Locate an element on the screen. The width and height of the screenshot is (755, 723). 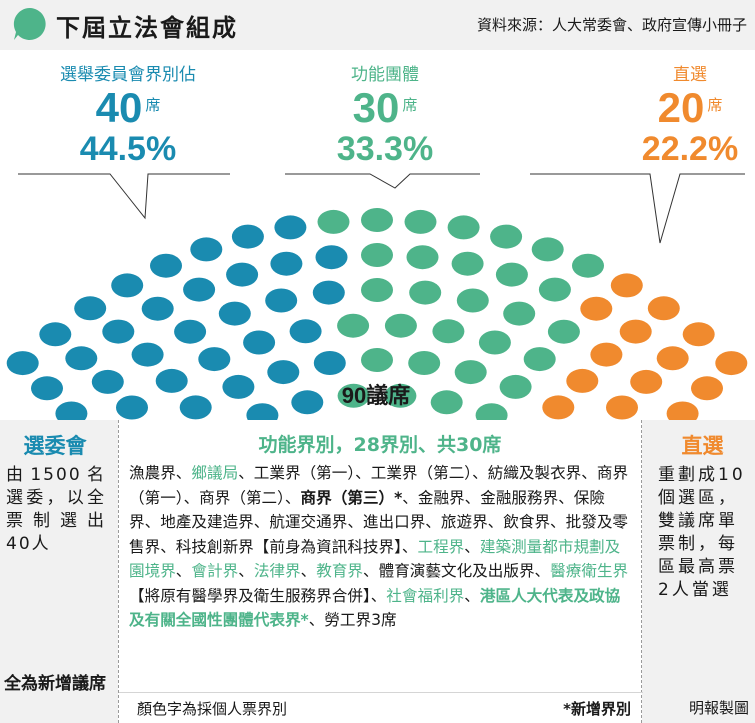
seat-percent: 44.5% is located at coordinates (128, 149).